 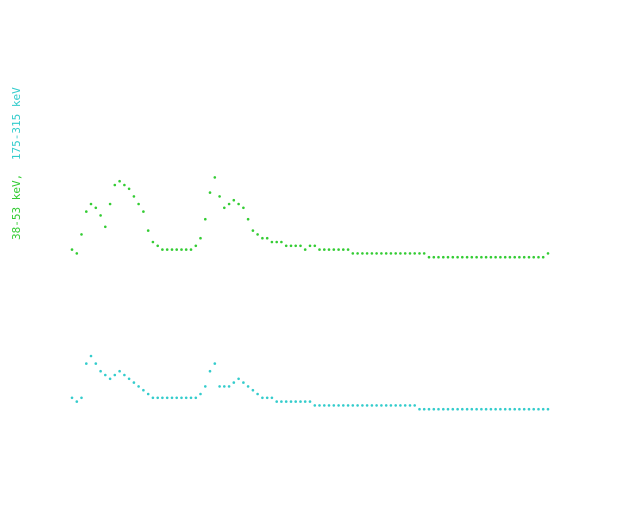 I want to click on y-label-part-1: 38-53 keV,, so click(x=16, y=207).